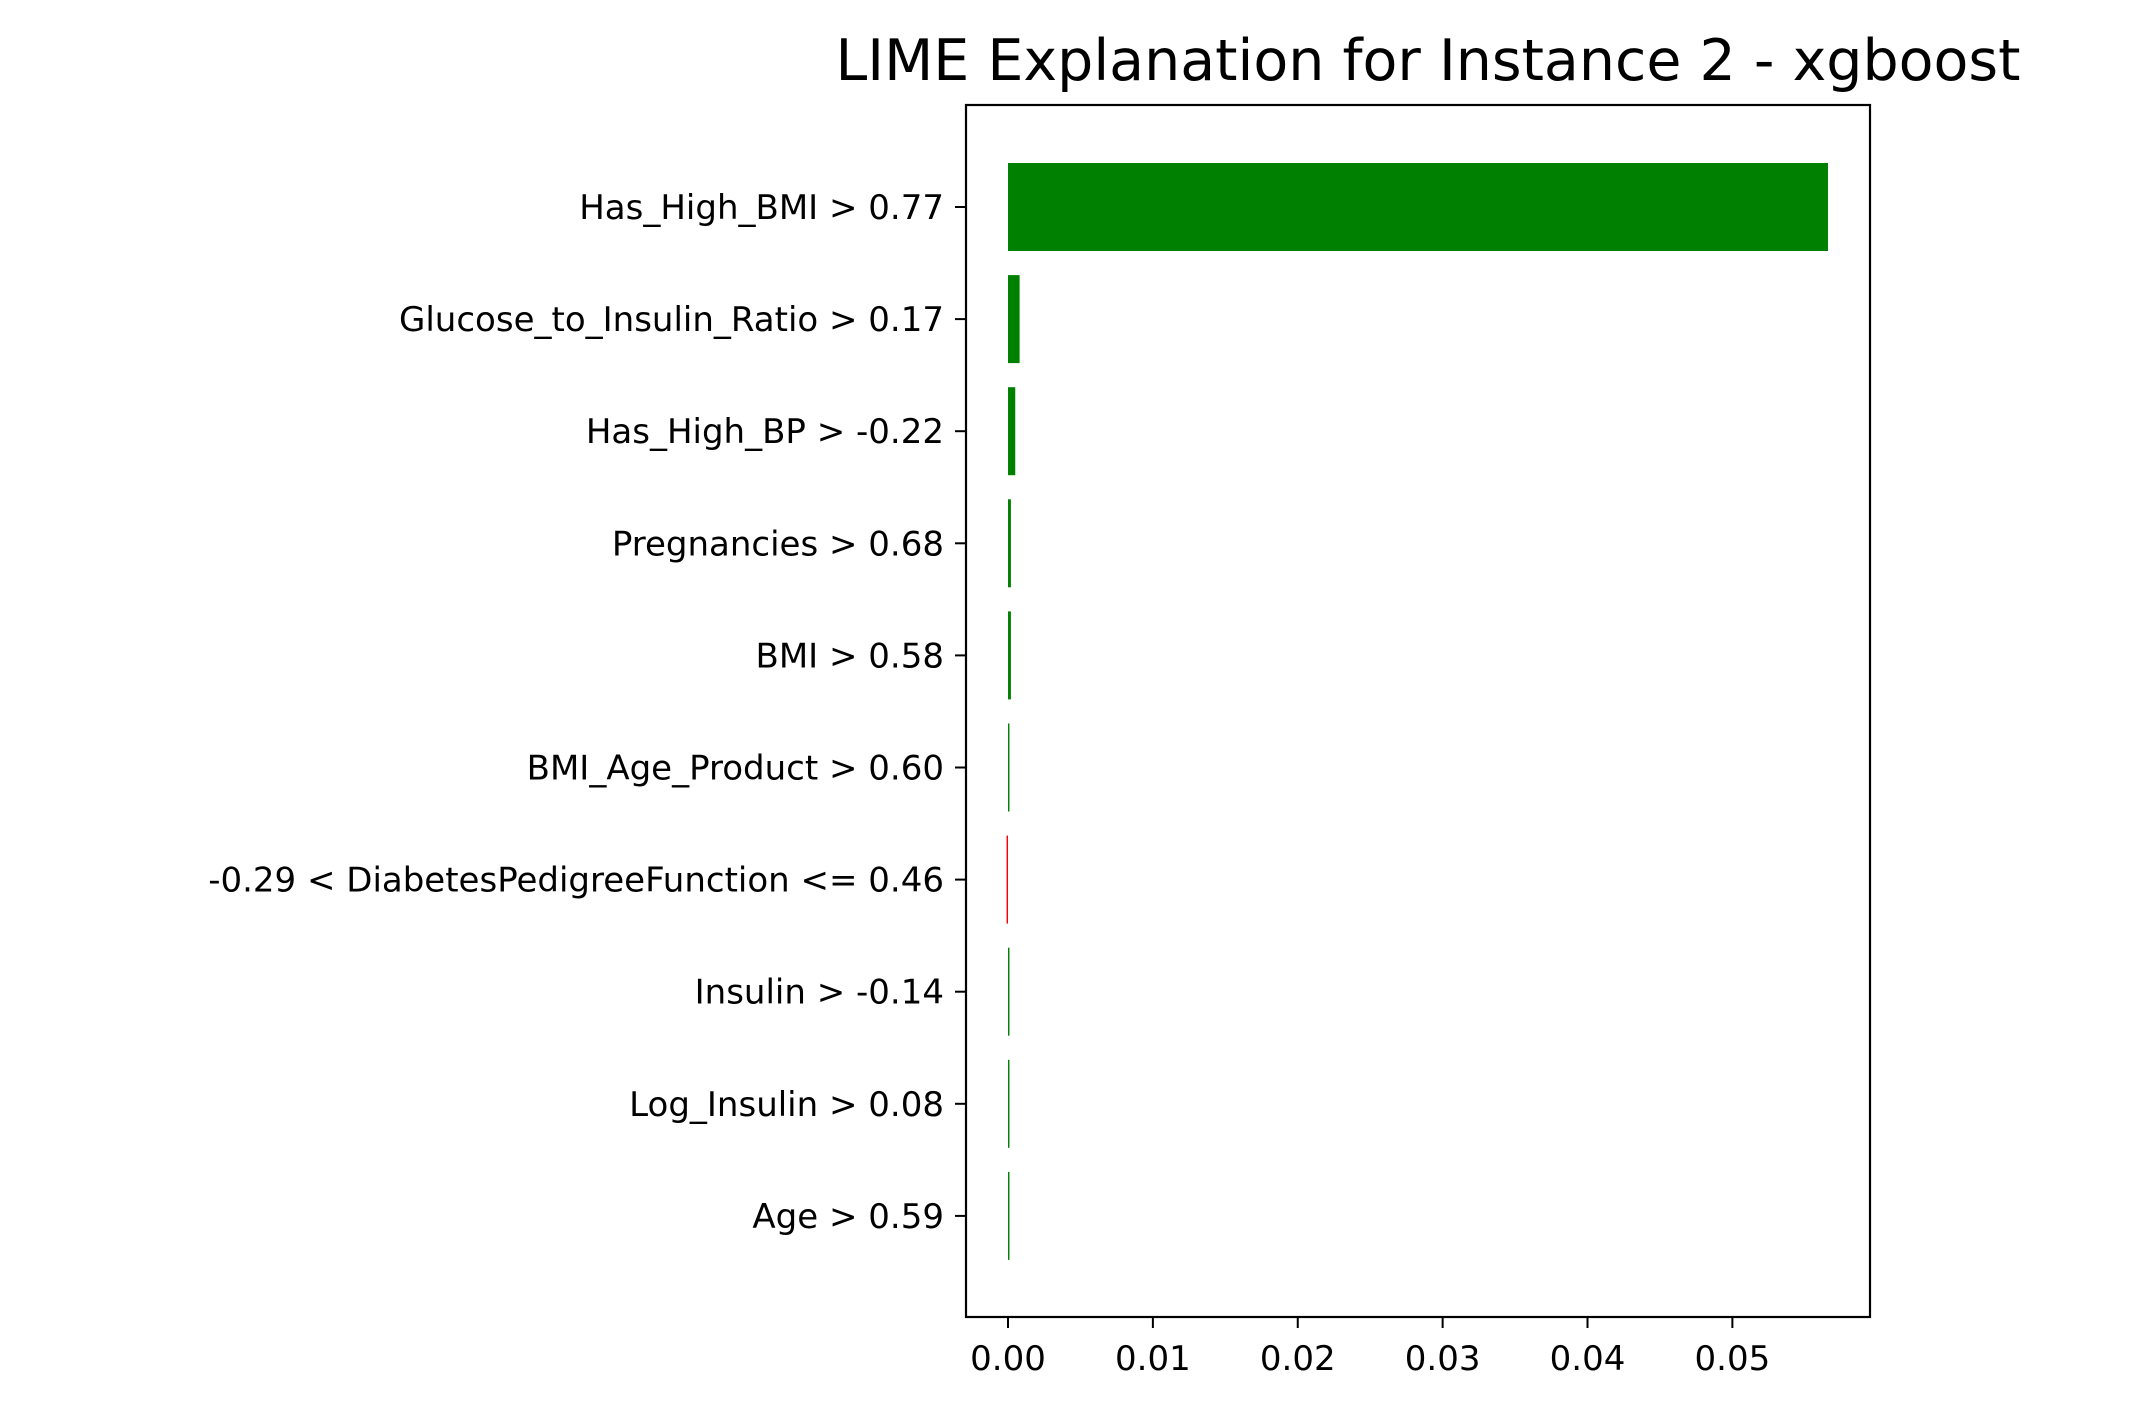 Image resolution: width=2131 pixels, height=1414 pixels. What do you see at coordinates (850, 656) in the screenshot?
I see `category-label: BMI > 0.58` at bounding box center [850, 656].